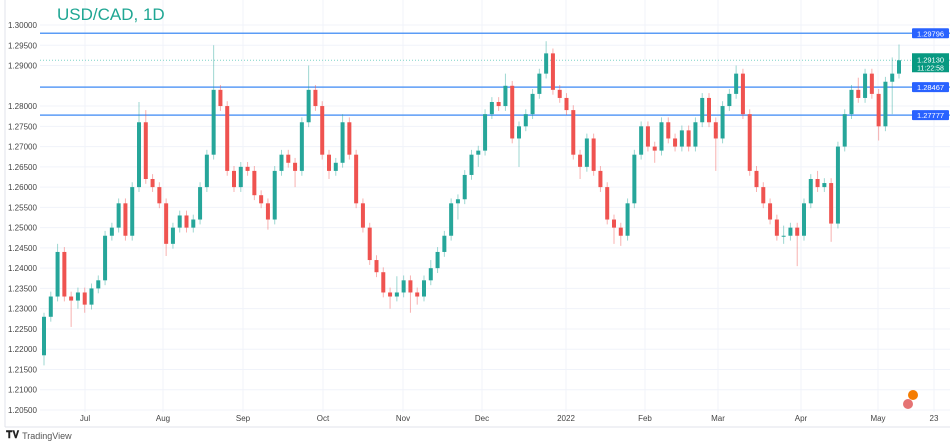 The image size is (950, 445). I want to click on y-tick-label: 1.30000, so click(22, 25).